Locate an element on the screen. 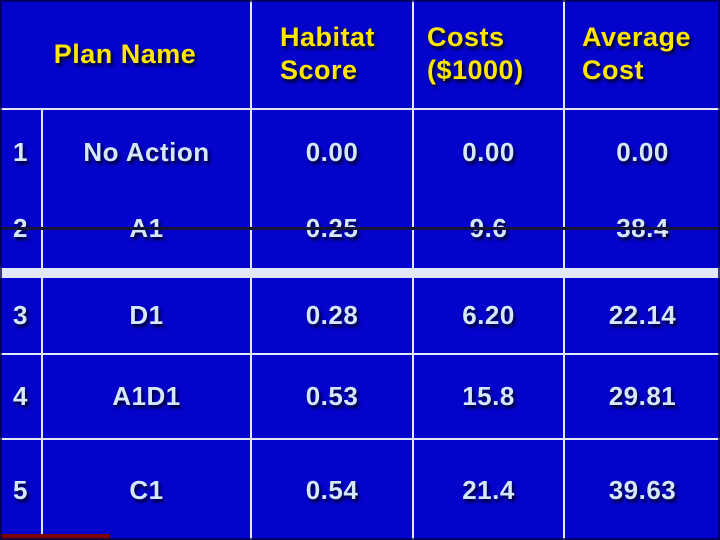  header-costs-line1: Costs is located at coordinates (466, 37).